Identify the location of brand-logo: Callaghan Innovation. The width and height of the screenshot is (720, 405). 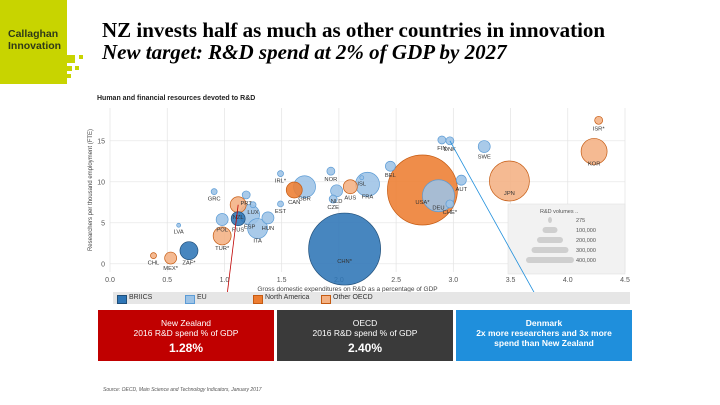
(35, 40).